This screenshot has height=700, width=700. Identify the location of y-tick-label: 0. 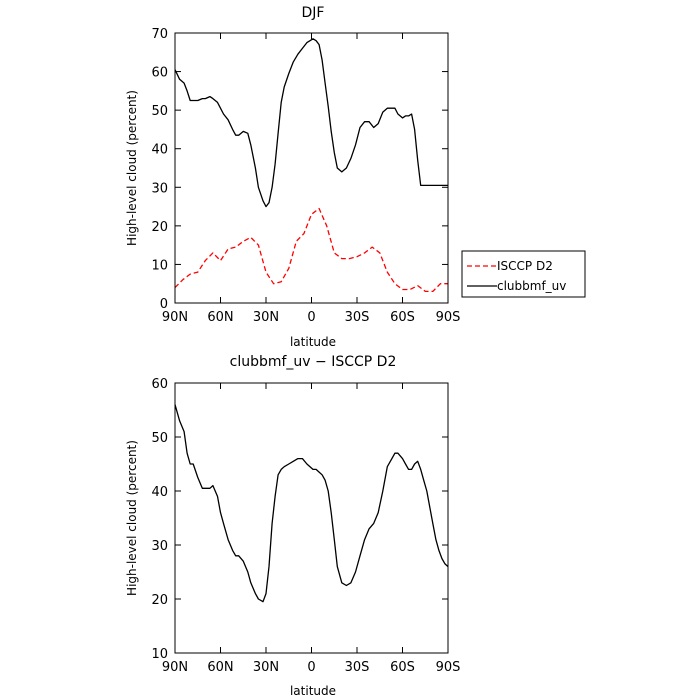
(164, 304).